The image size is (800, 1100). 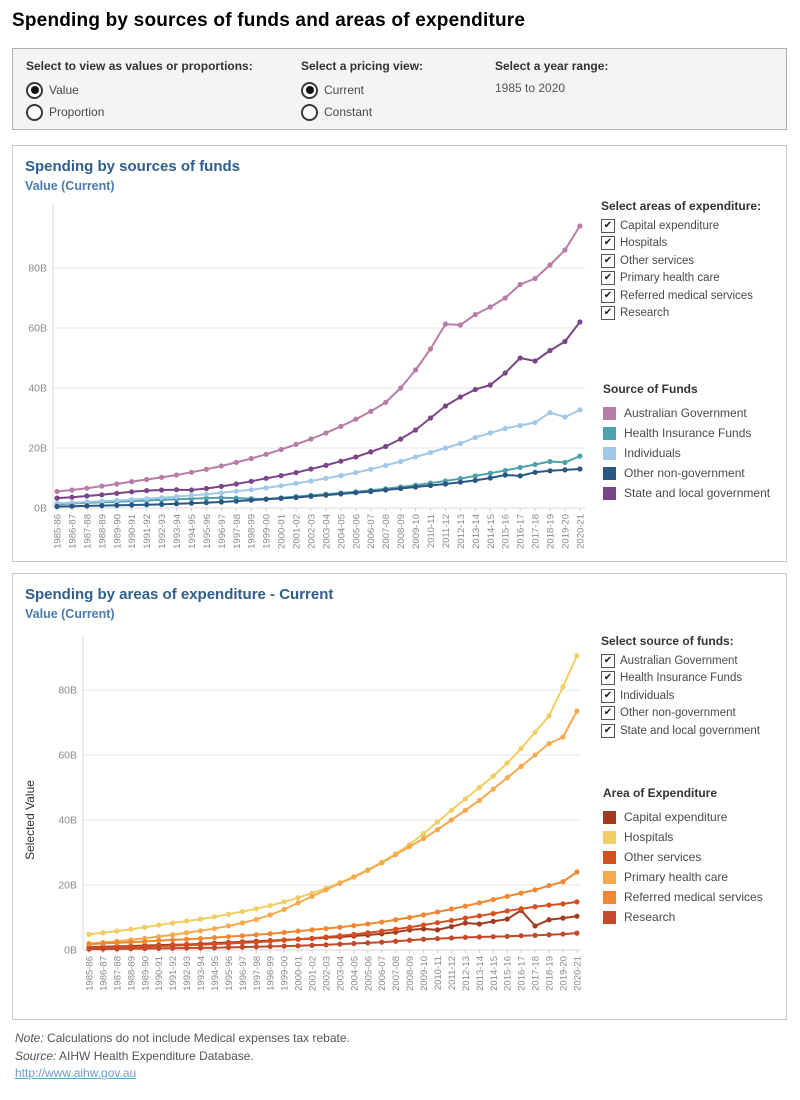 I want to click on radio-icon, so click(x=34, y=112).